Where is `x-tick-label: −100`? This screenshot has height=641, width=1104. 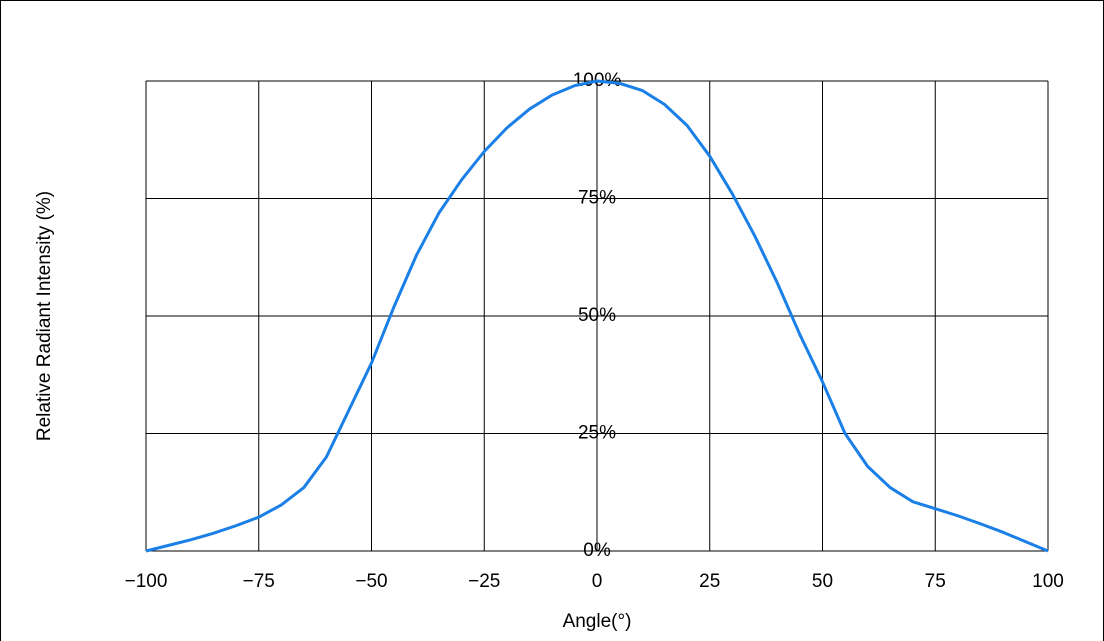 x-tick-label: −100 is located at coordinates (146, 581).